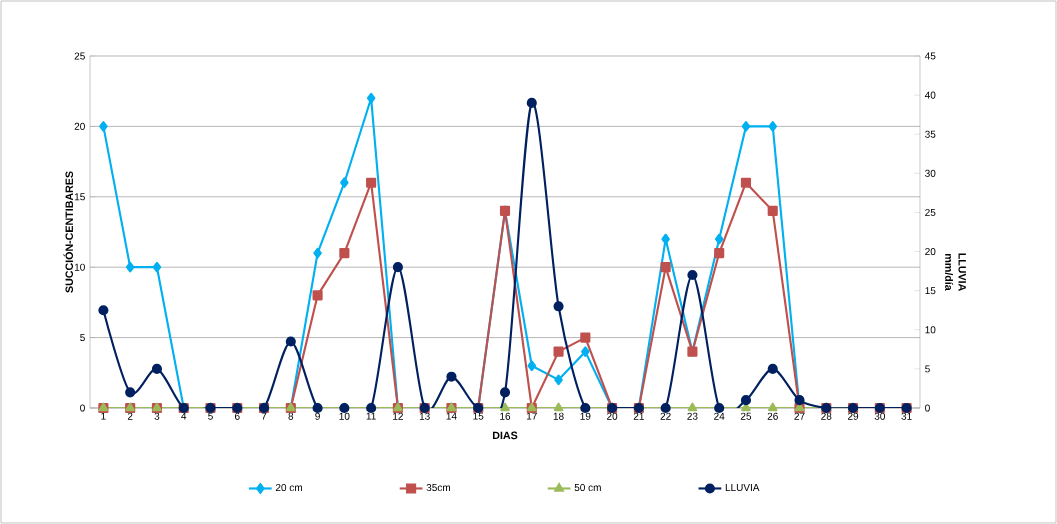  I want to click on x-axis-title: DIAS, so click(505, 435).